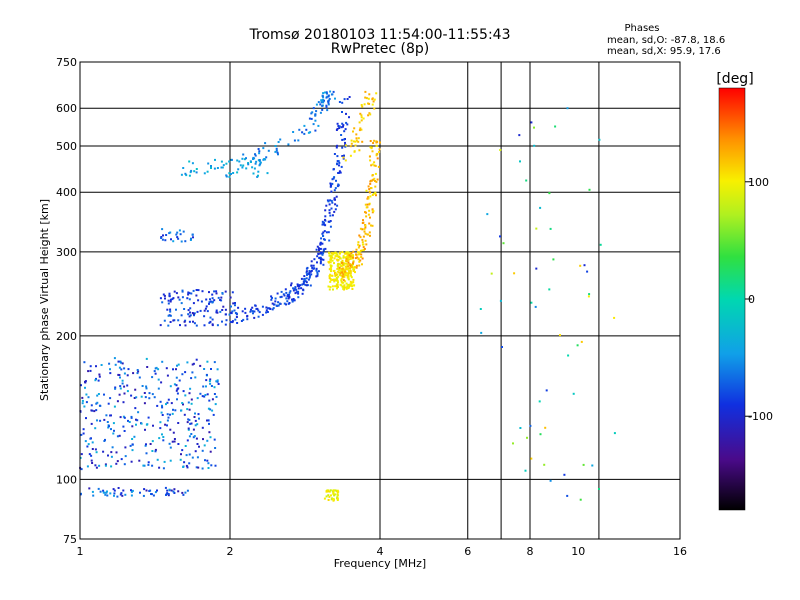  I want to click on x-tick-label: 16, so click(680, 551).